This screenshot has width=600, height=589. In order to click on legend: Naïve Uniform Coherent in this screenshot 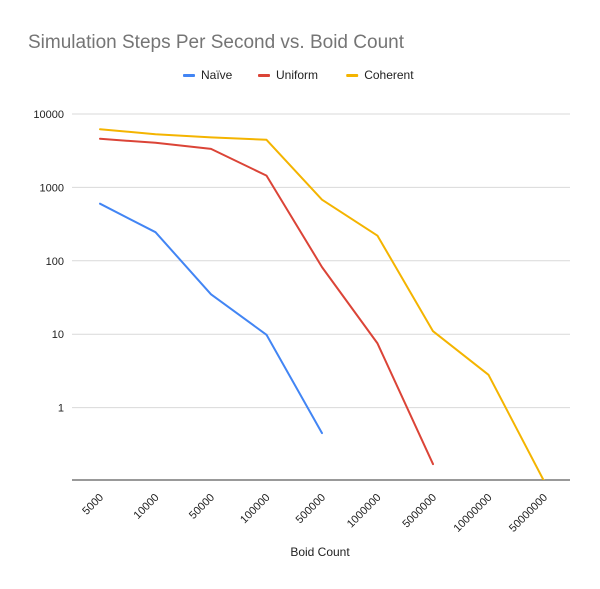, I will do `click(298, 75)`.